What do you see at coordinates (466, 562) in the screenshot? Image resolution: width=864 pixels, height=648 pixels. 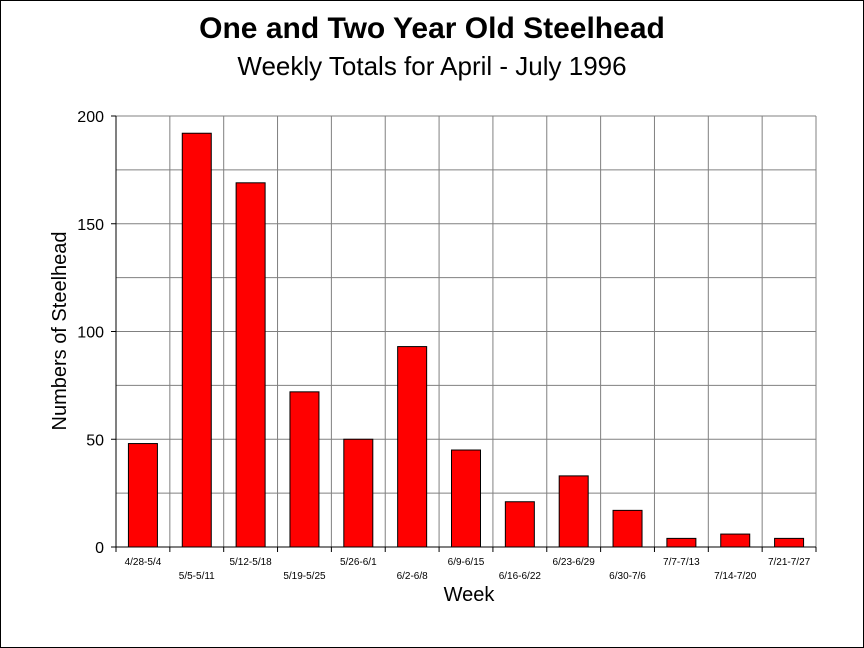 I see `x-tick-label-6: 6/9-6/15` at bounding box center [466, 562].